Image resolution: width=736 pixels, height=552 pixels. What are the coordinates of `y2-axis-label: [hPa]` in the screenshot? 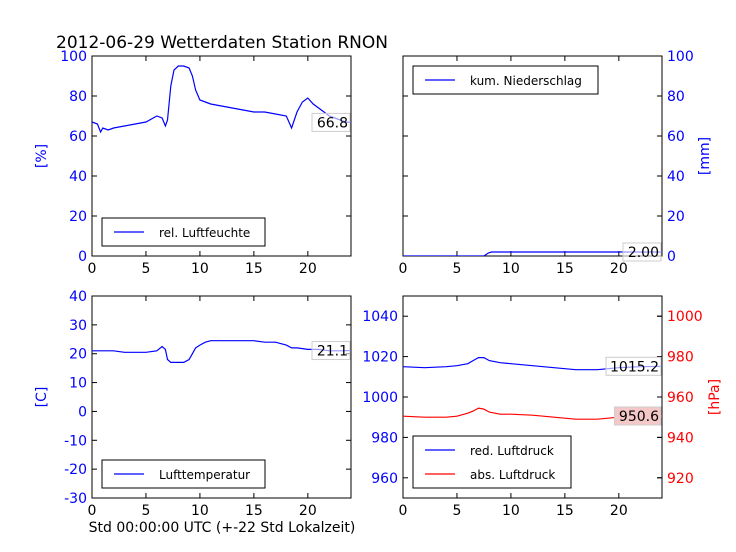 It's located at (715, 397).